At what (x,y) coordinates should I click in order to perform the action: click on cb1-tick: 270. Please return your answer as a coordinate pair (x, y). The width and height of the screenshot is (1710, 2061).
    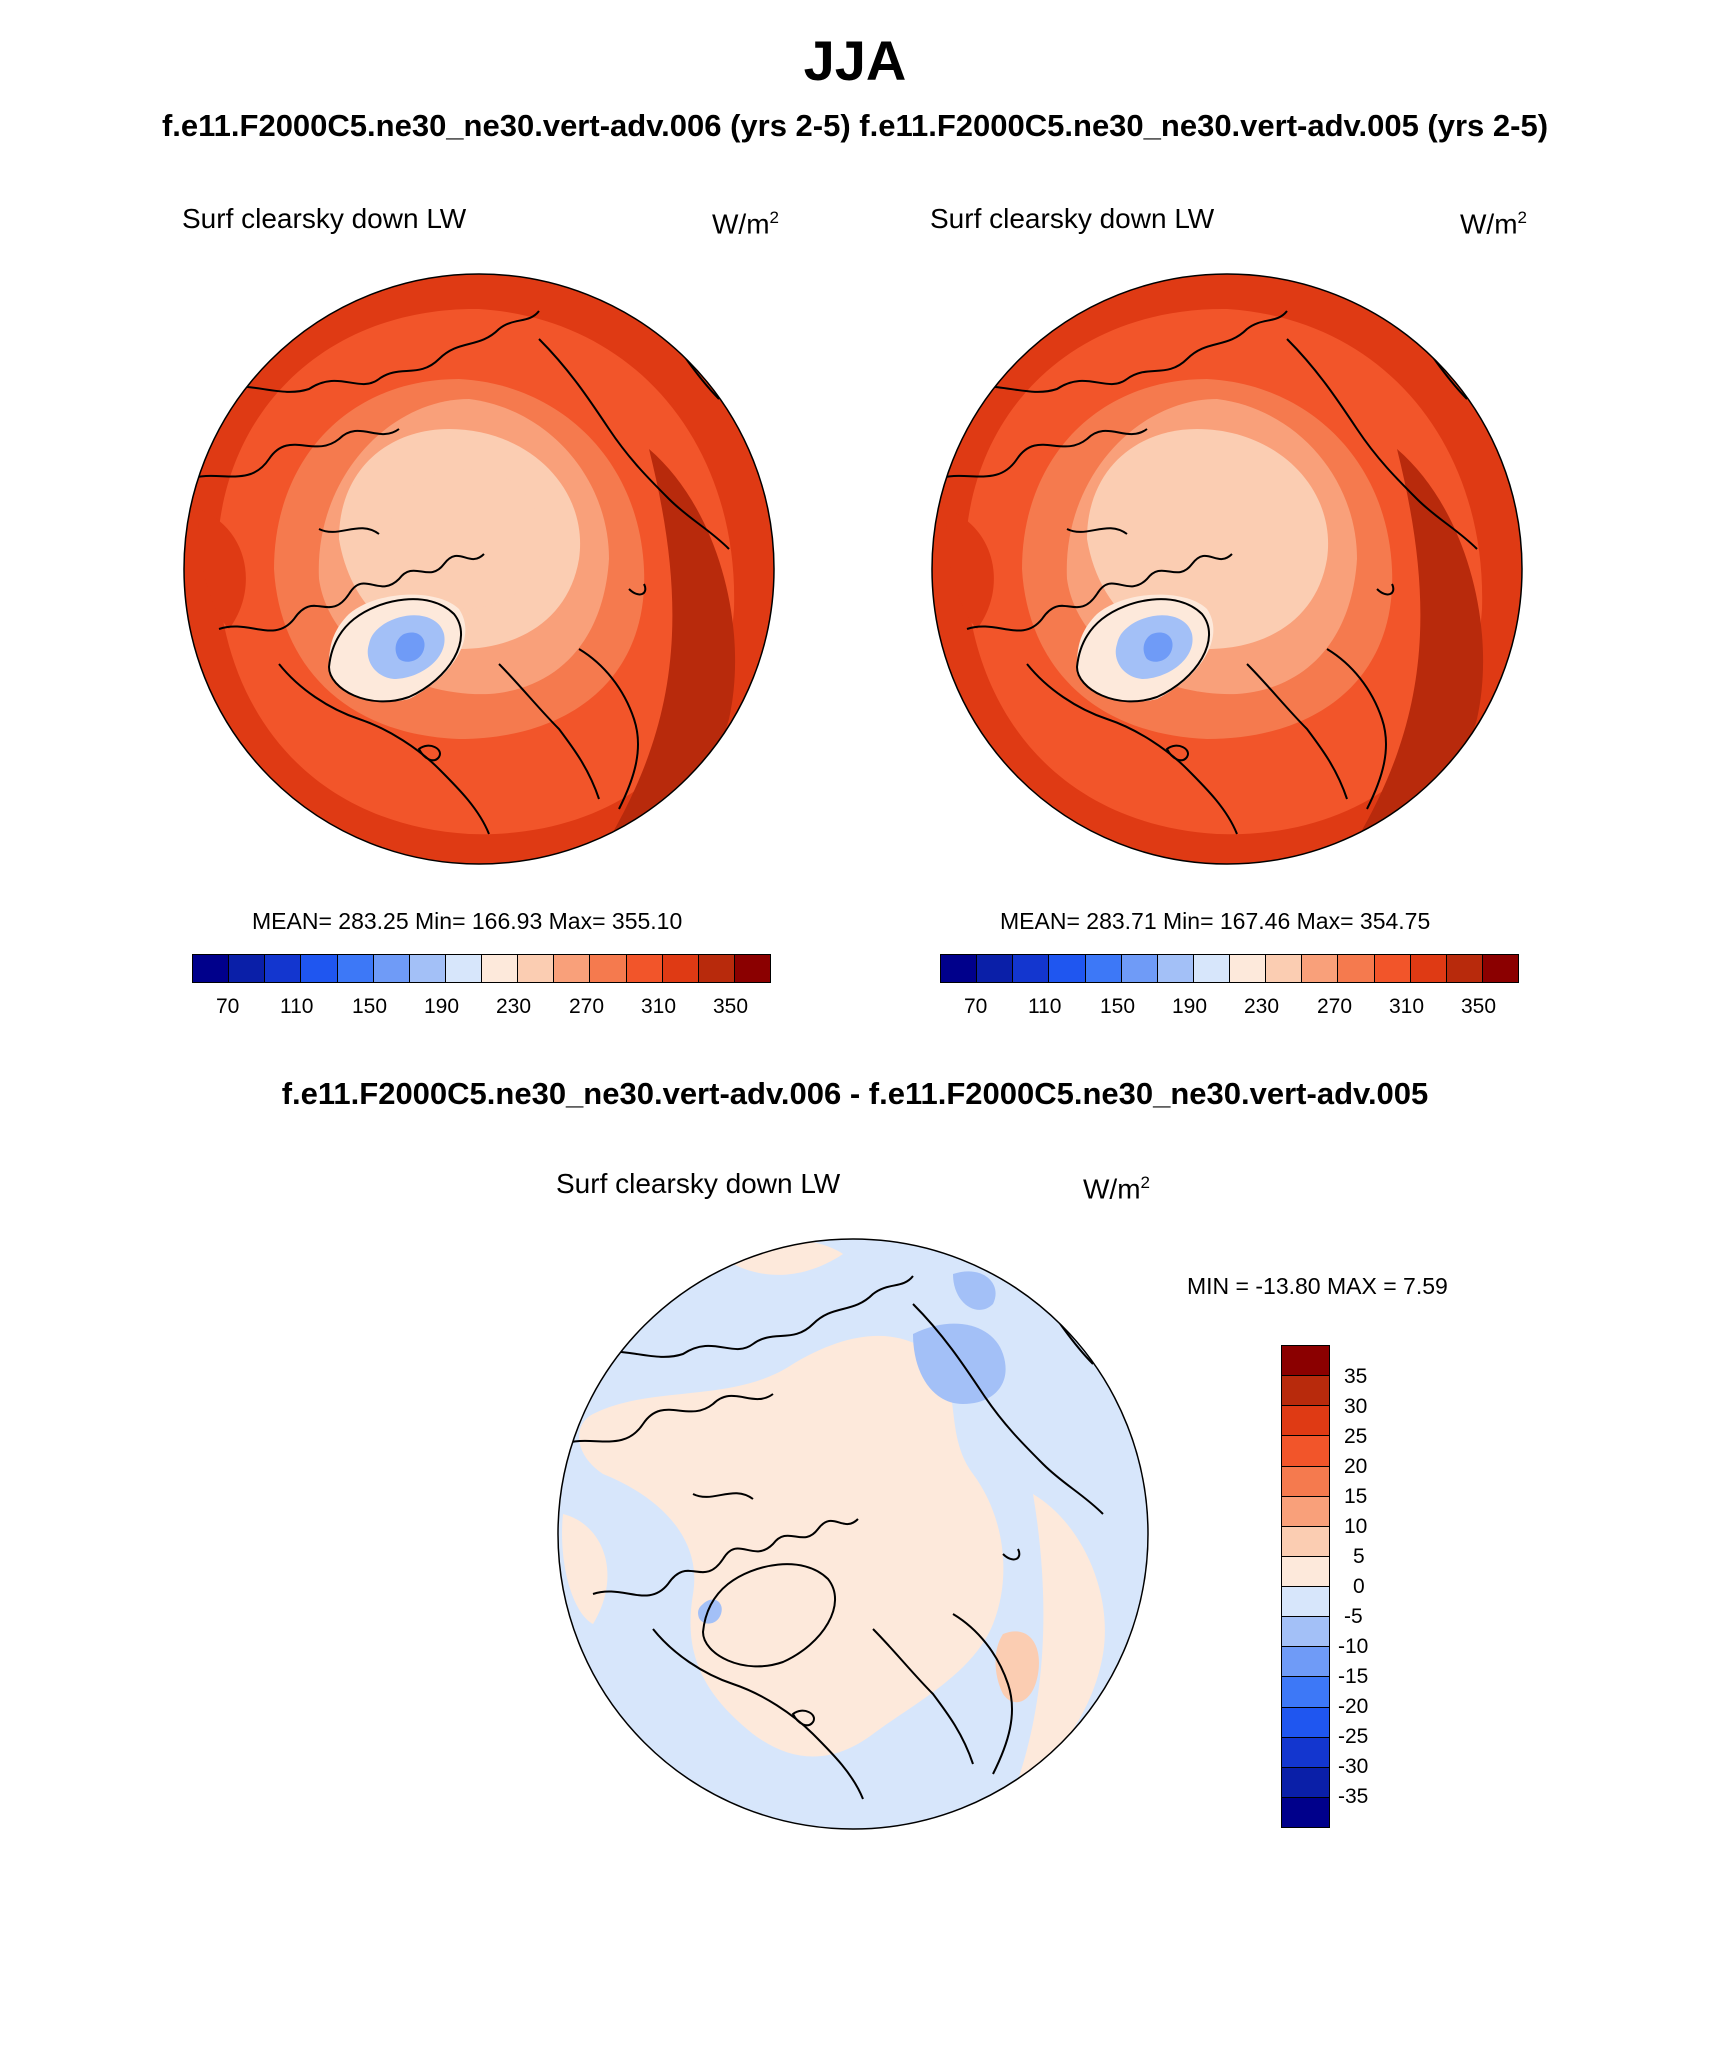
    Looking at the image, I should click on (587, 1006).